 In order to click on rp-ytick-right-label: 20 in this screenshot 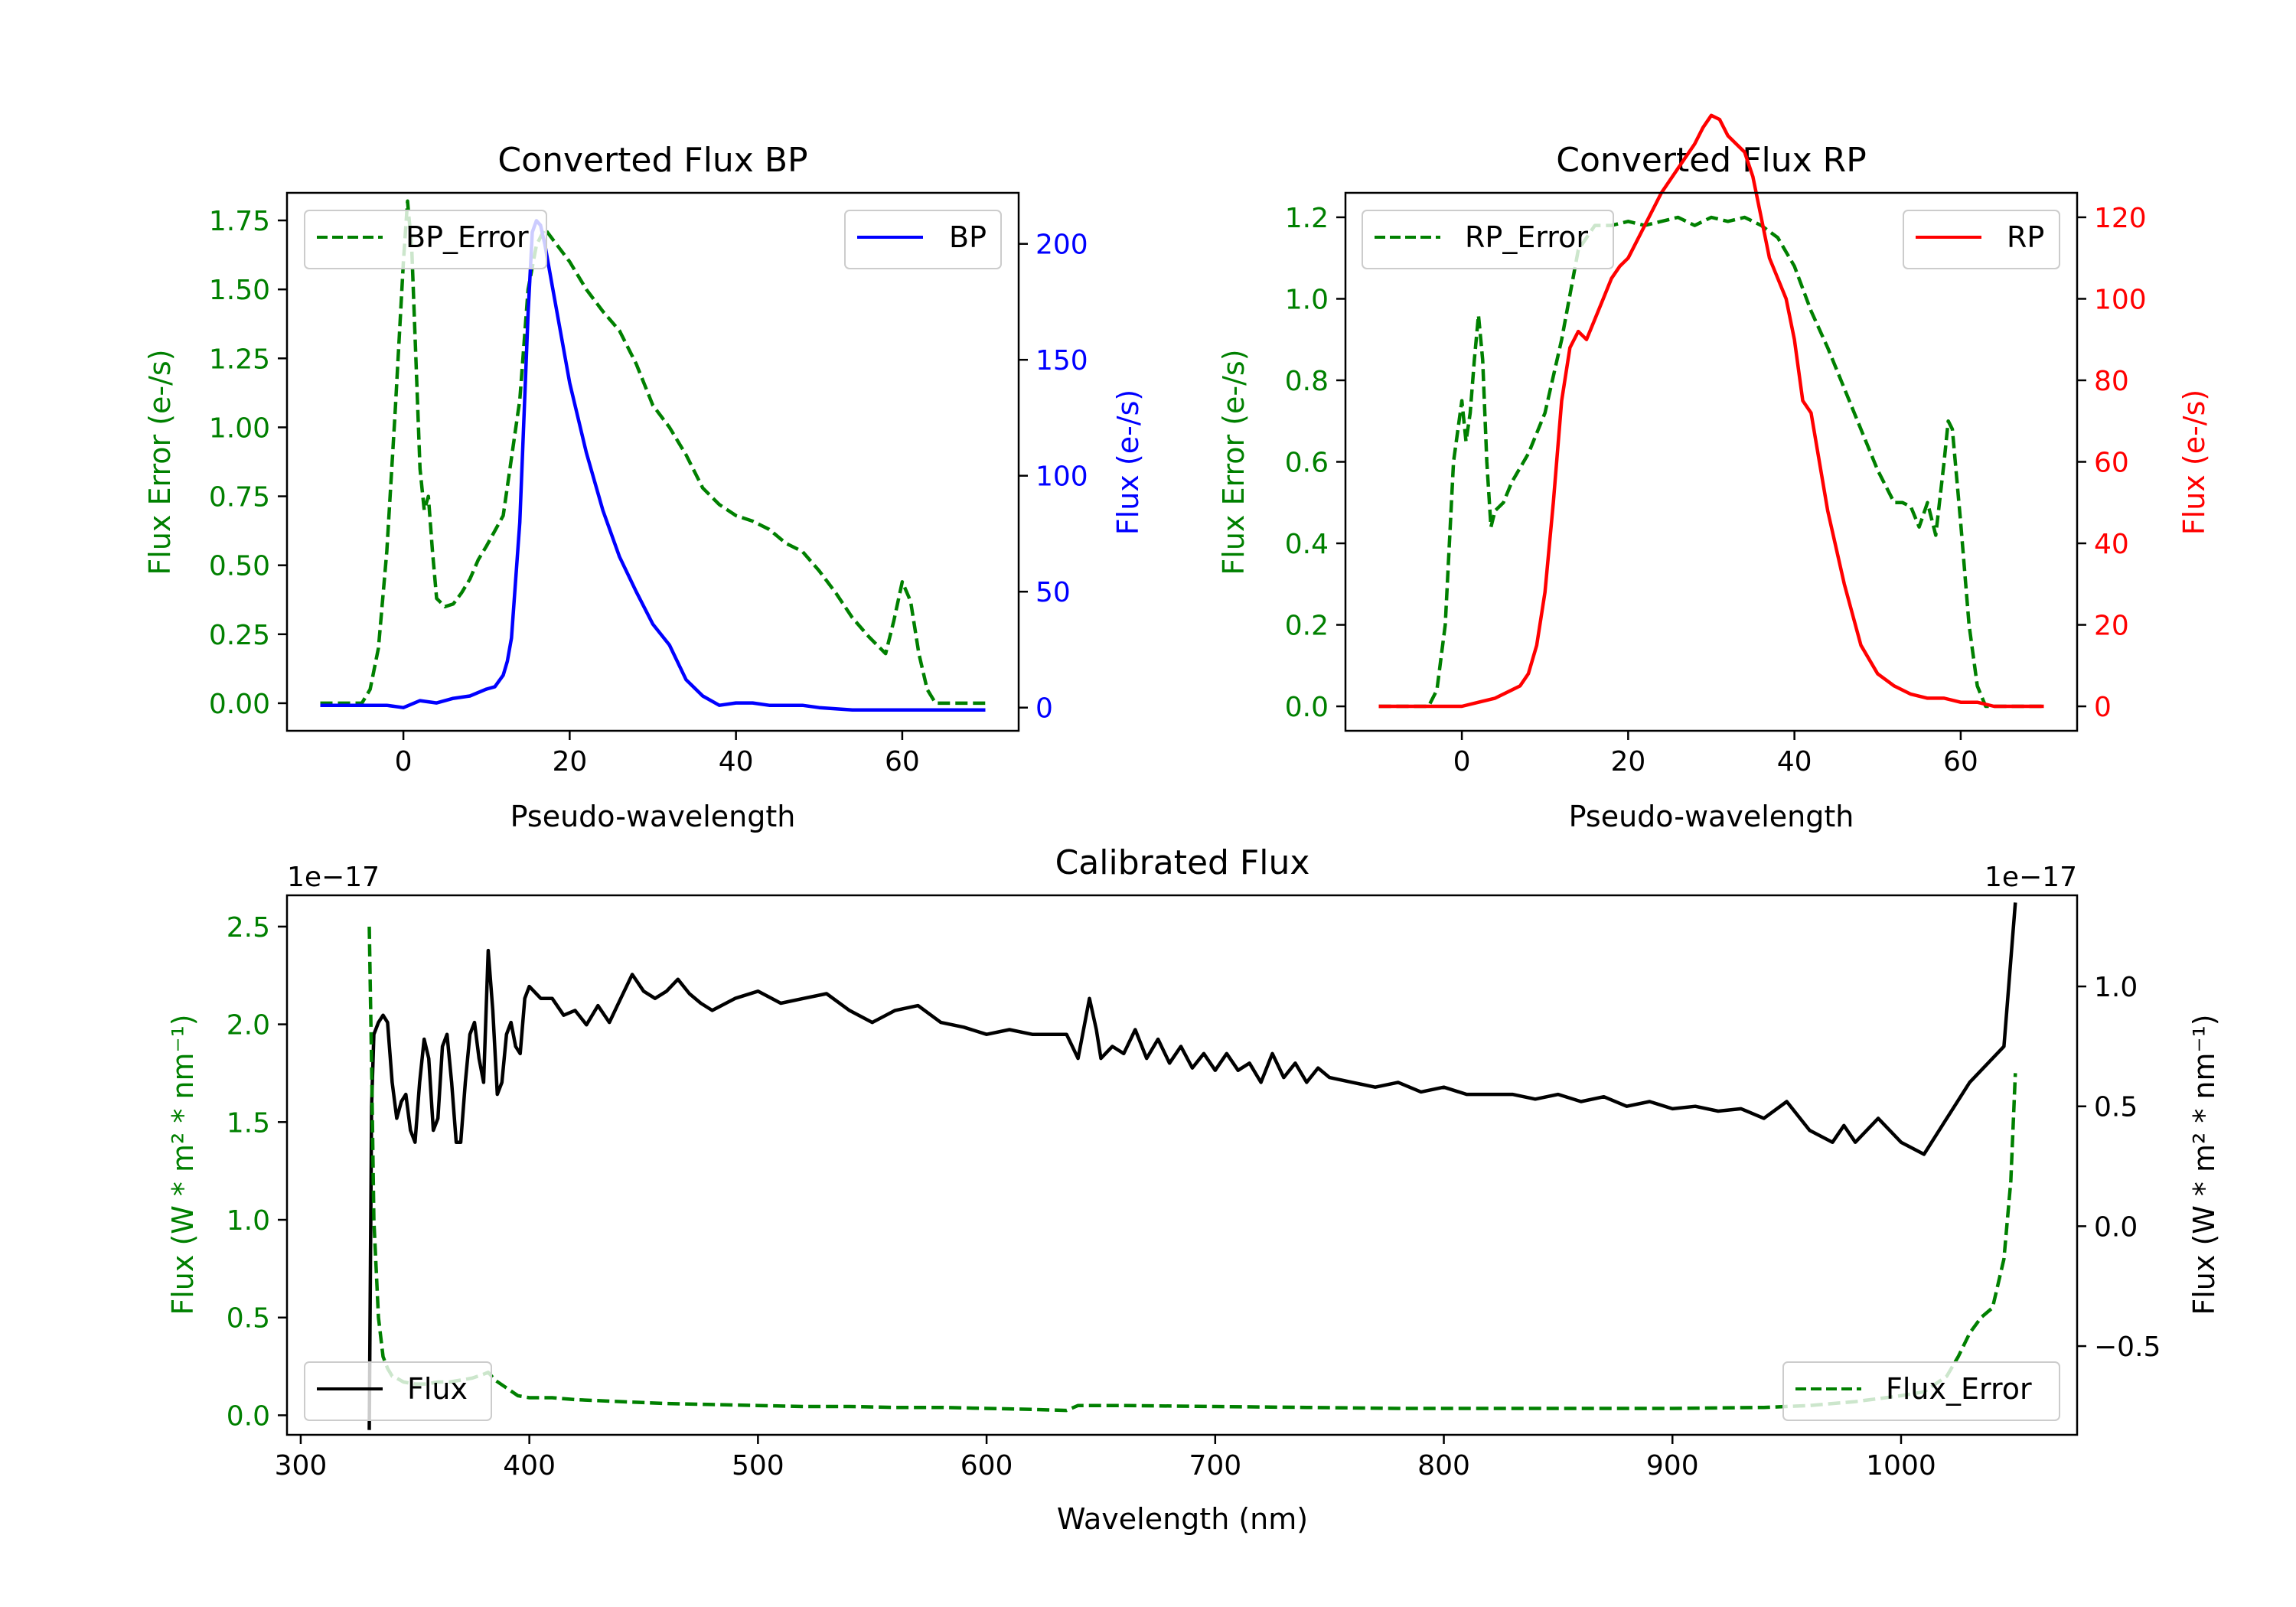, I will do `click(2111, 626)`.